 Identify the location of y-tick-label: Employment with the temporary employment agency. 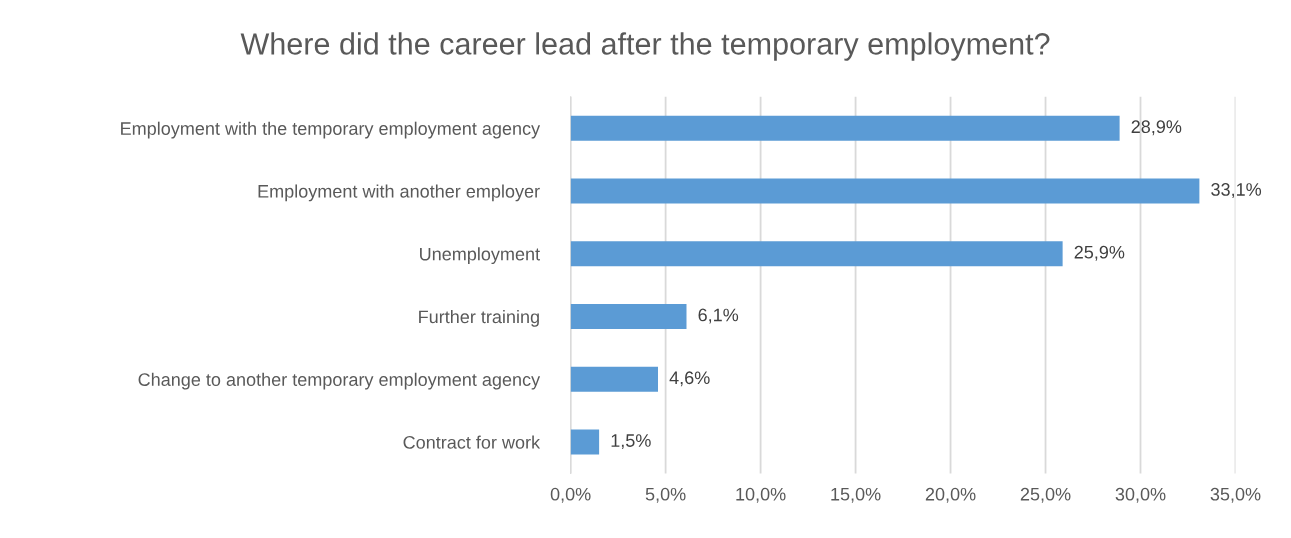
(331, 130).